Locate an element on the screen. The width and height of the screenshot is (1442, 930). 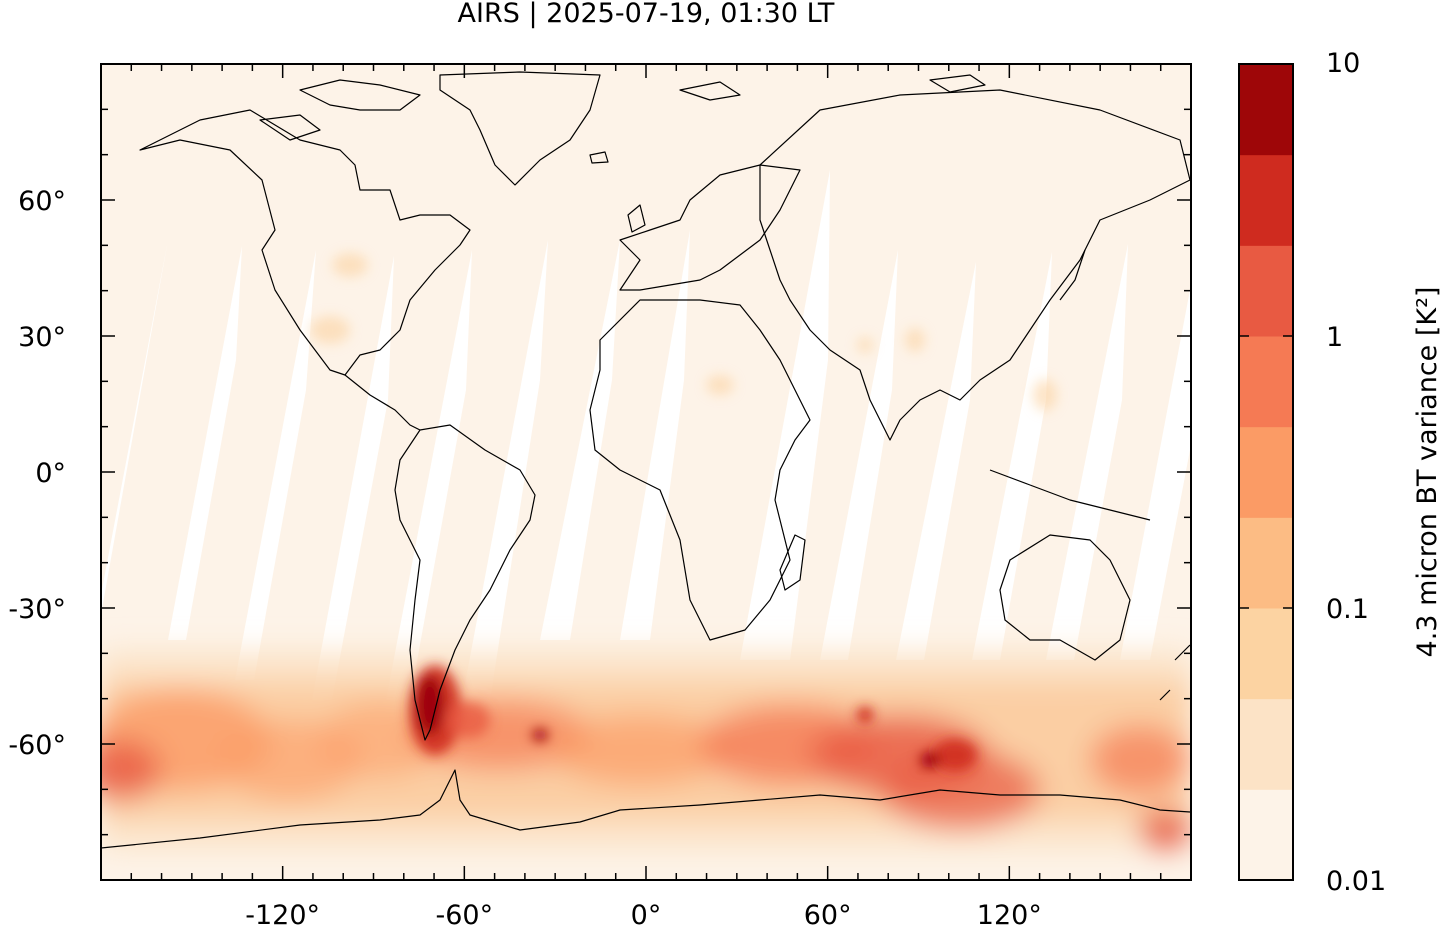
coastline-north-america is located at coordinates (305, 242).